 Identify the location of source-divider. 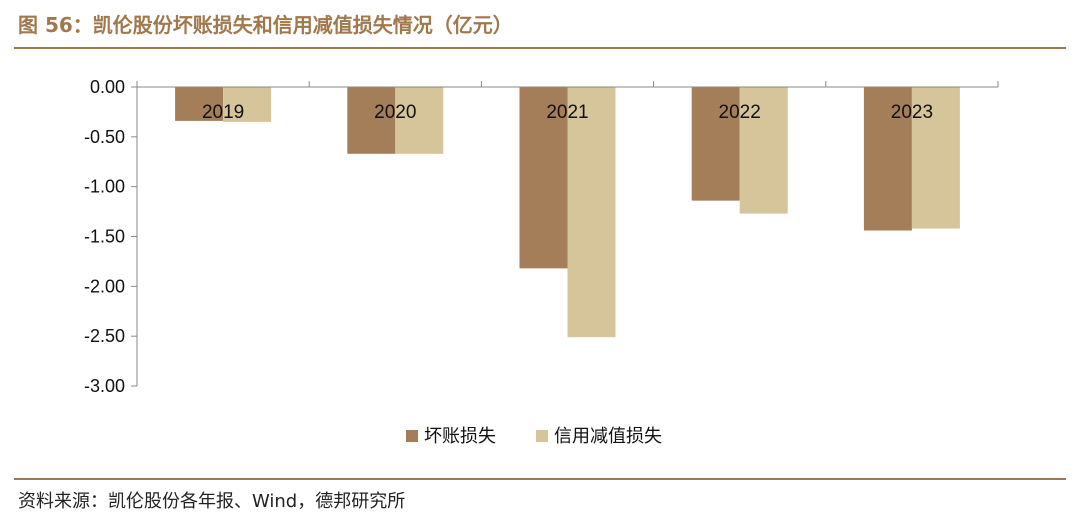
(540, 479).